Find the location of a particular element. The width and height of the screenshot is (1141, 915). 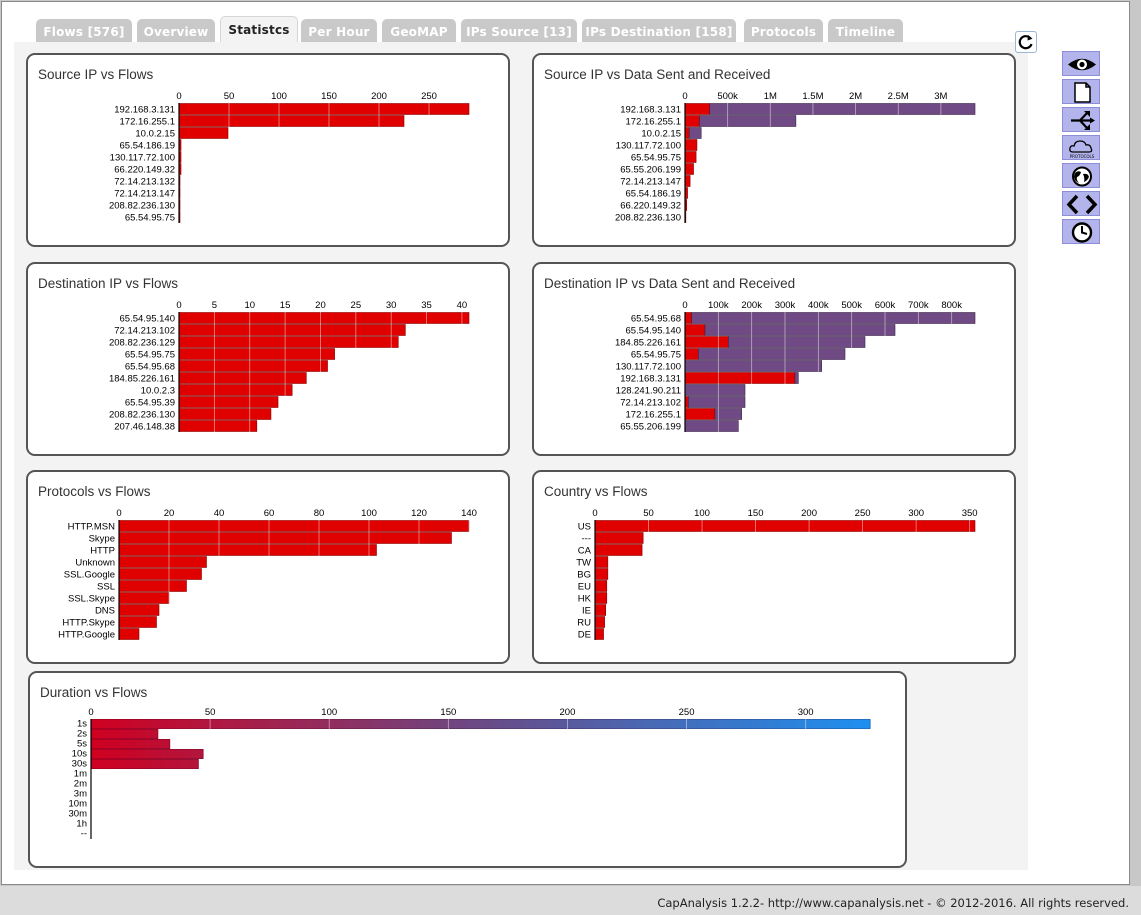

clock-button is located at coordinates (1081, 231).